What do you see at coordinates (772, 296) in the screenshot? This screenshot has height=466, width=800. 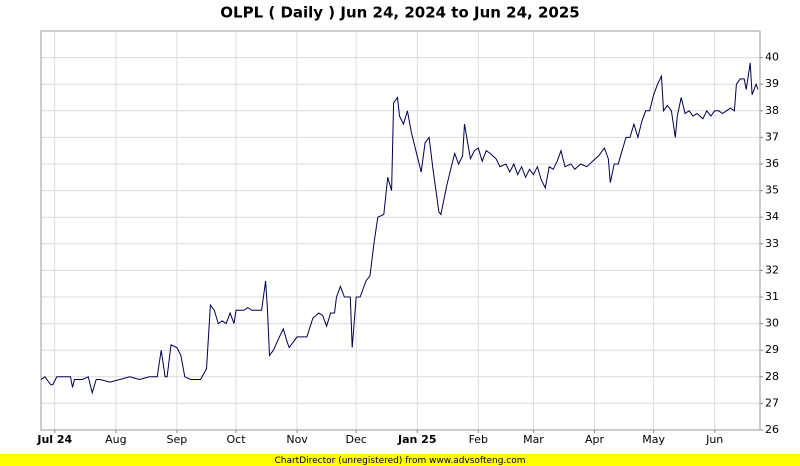 I see `y-tick-label: 31` at bounding box center [772, 296].